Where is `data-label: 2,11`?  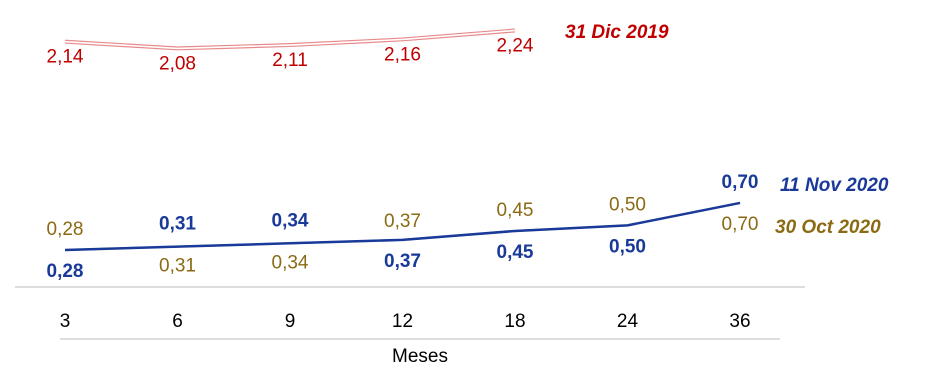
data-label: 2,11 is located at coordinates (290, 60).